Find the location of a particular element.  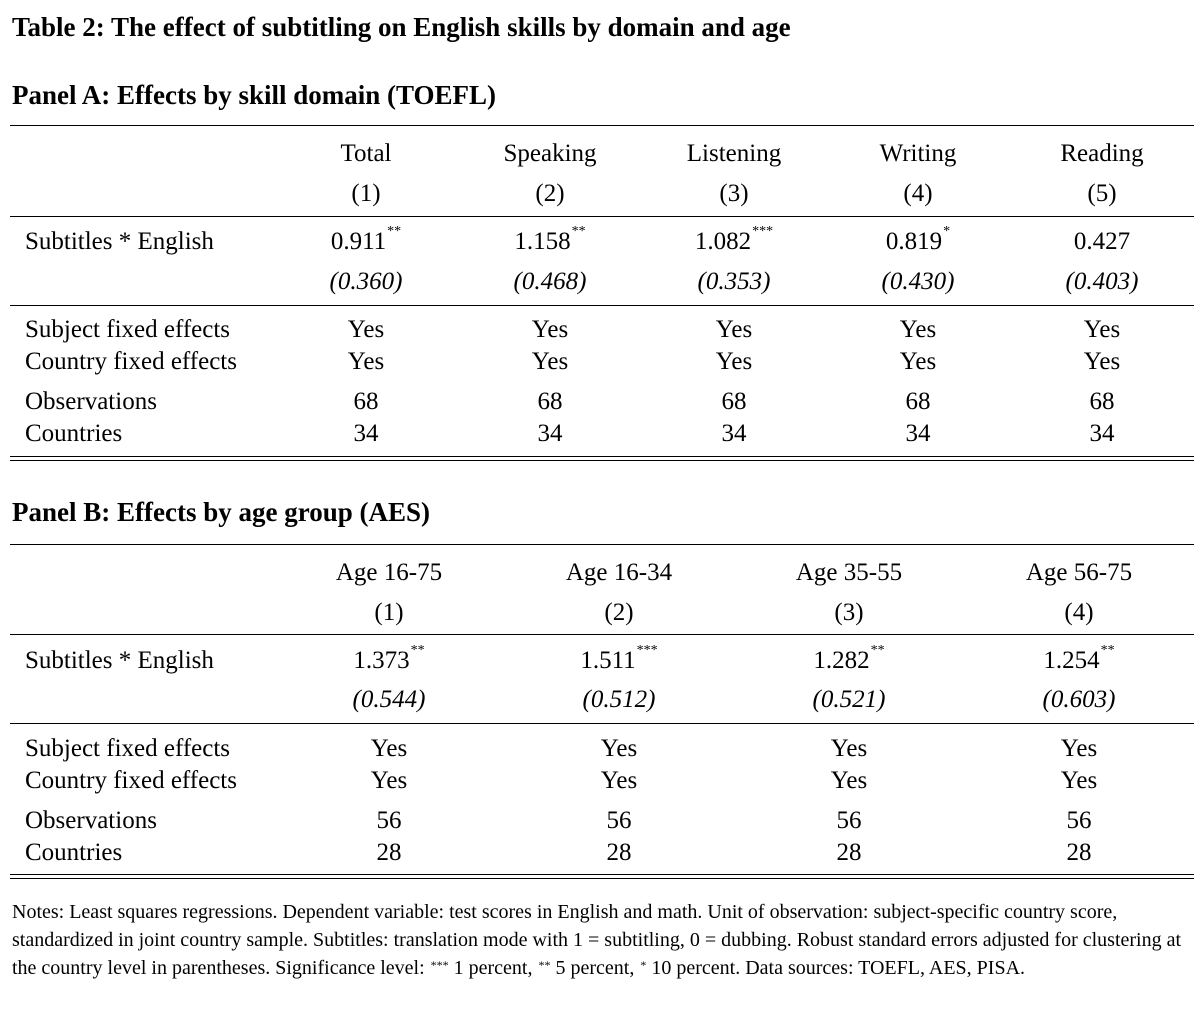

panel-b-col-3-subject-fe: Yes is located at coordinates (849, 749).